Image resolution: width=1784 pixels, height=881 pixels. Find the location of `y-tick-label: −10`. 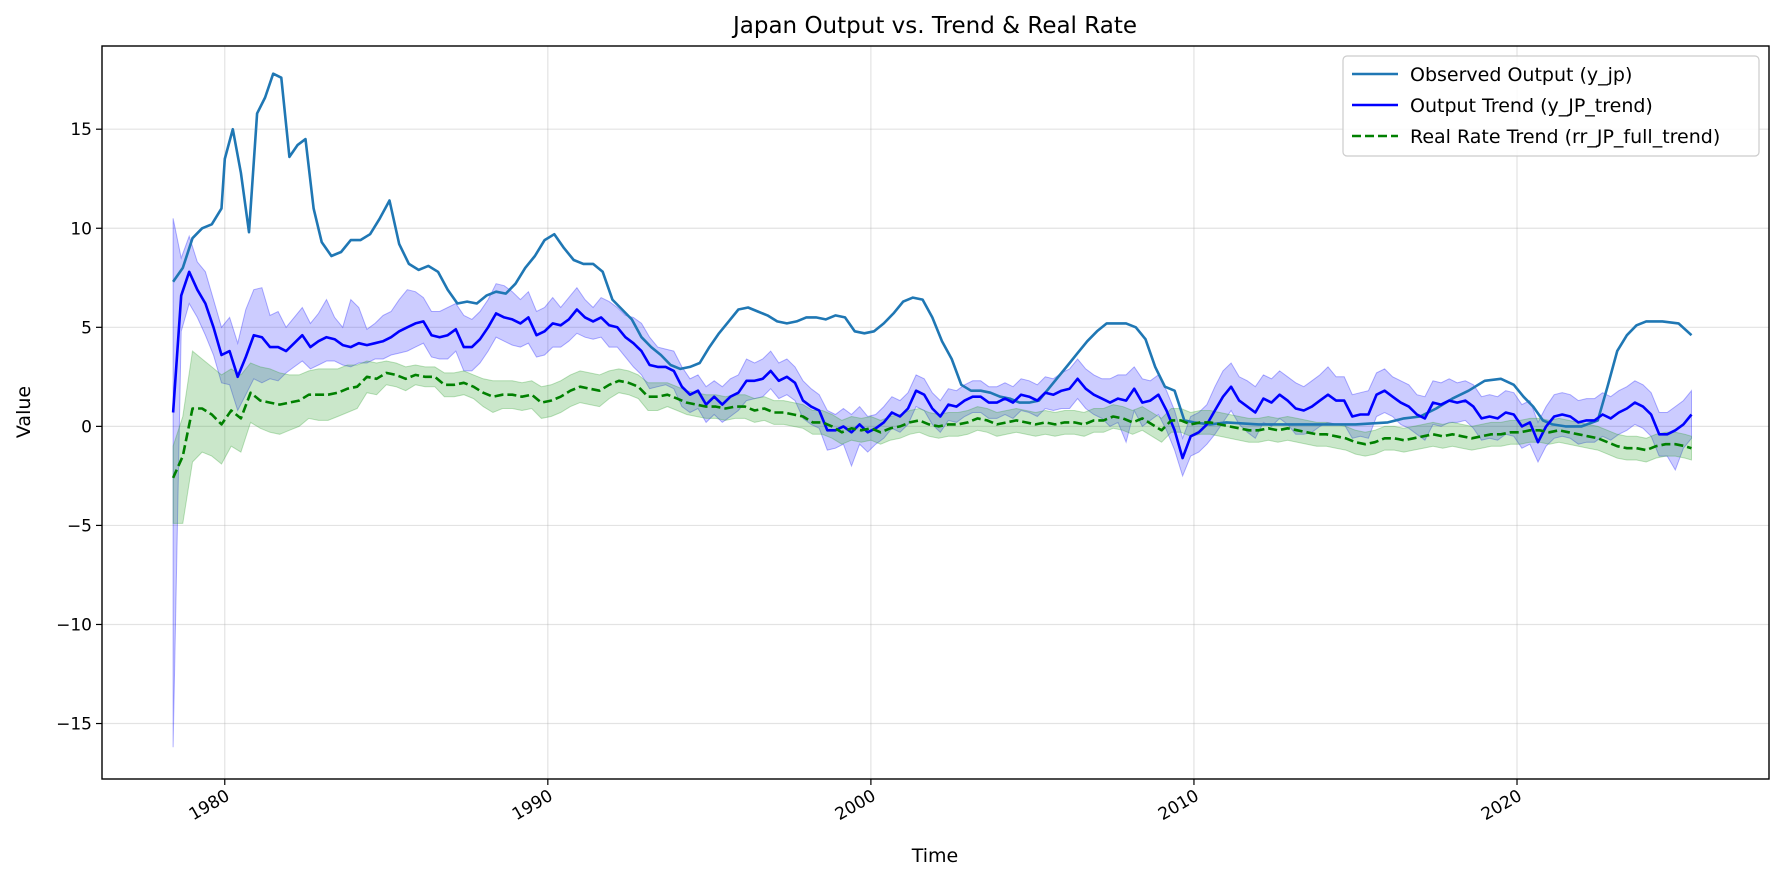

y-tick-label: −10 is located at coordinates (74, 625).